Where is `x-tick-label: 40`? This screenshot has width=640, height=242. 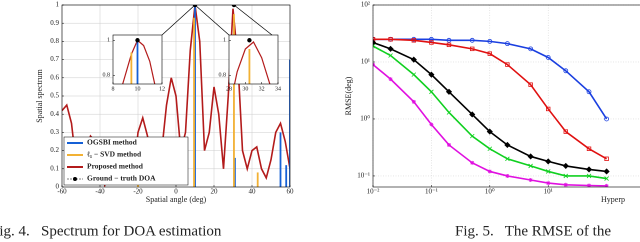
x-tick-label: 40 is located at coordinates (253, 192).